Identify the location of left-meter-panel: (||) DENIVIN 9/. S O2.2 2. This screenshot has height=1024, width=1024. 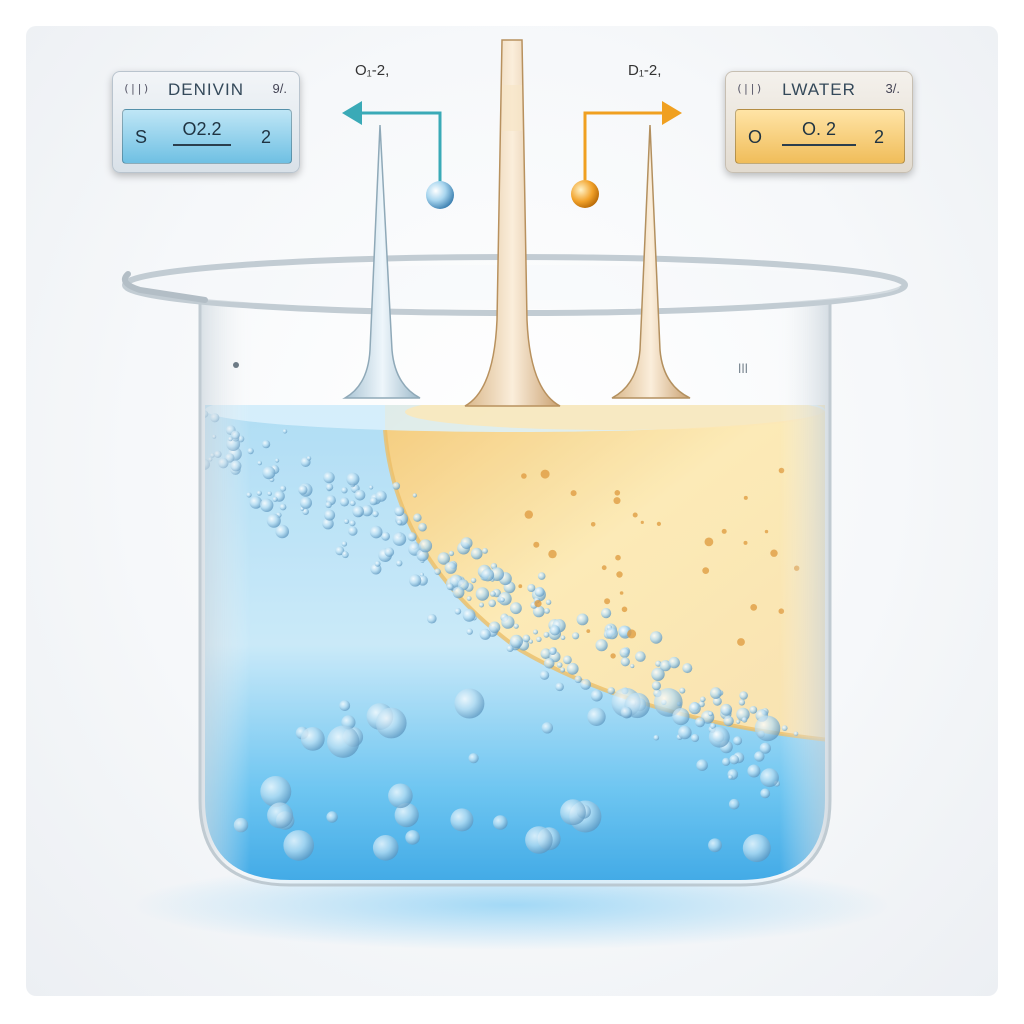
(206, 122).